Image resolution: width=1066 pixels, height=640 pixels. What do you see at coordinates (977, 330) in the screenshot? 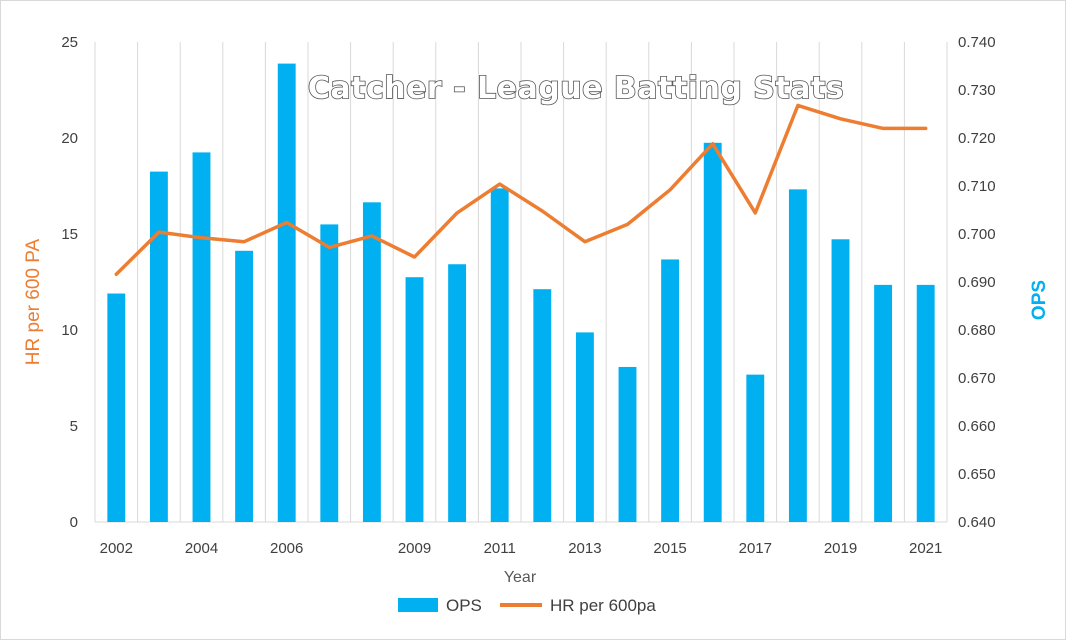
I see `right-tick-label: 0.680` at bounding box center [977, 330].